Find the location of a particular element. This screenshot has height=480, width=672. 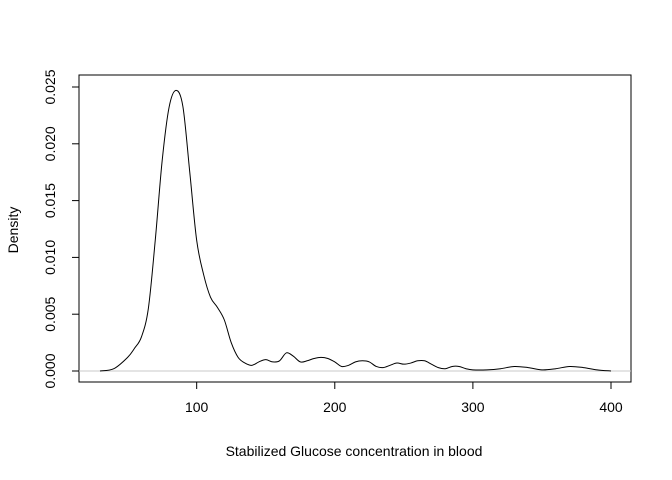

x-tick-label: 200 is located at coordinates (335, 407).